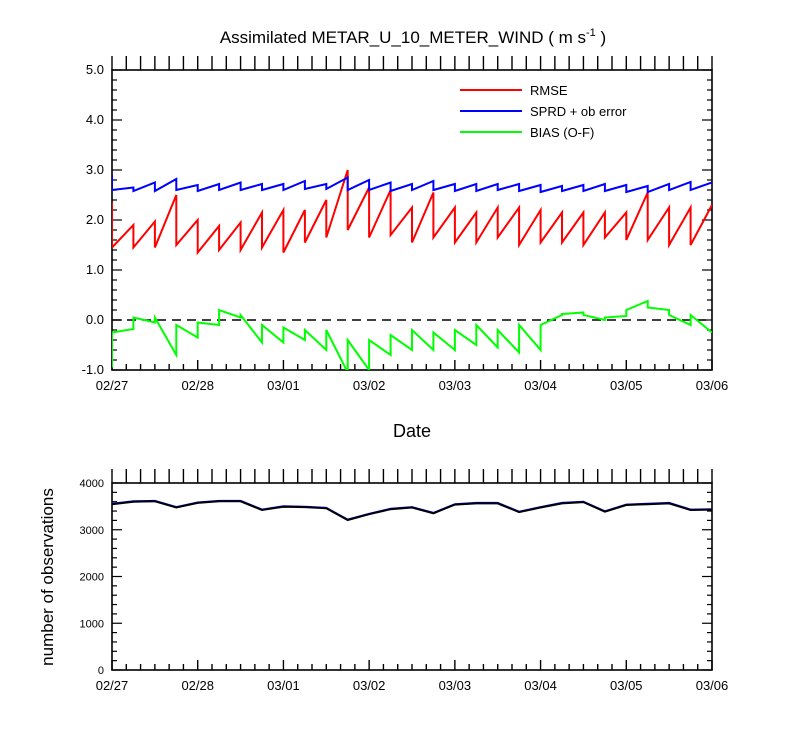  I want to click on y-tick-label: 0, so click(101, 671).